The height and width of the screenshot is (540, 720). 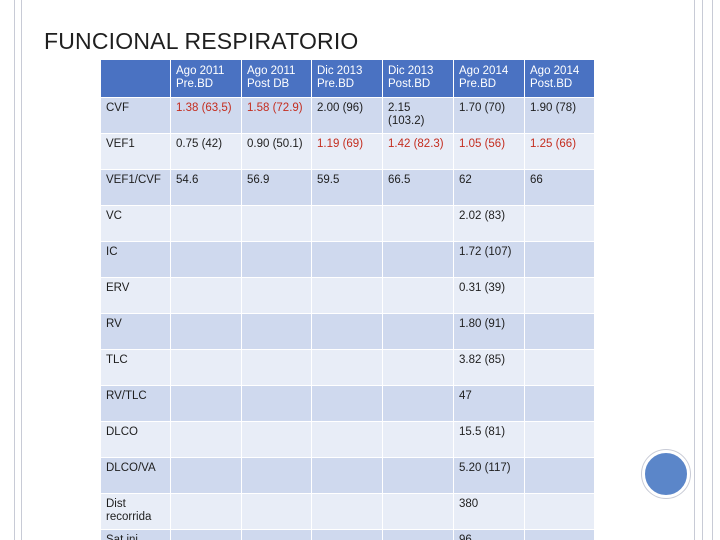 I want to click on table-cell: 1.19 (69), so click(x=347, y=151).